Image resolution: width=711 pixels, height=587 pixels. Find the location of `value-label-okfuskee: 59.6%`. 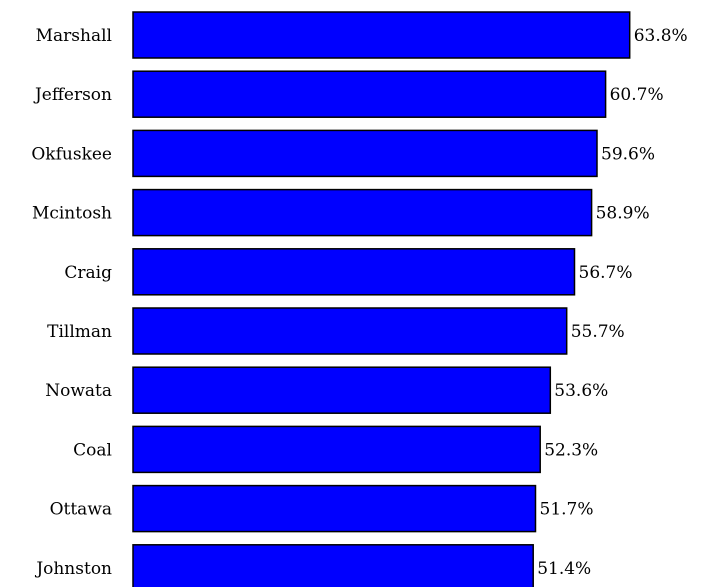

value-label-okfuskee: 59.6% is located at coordinates (628, 154).